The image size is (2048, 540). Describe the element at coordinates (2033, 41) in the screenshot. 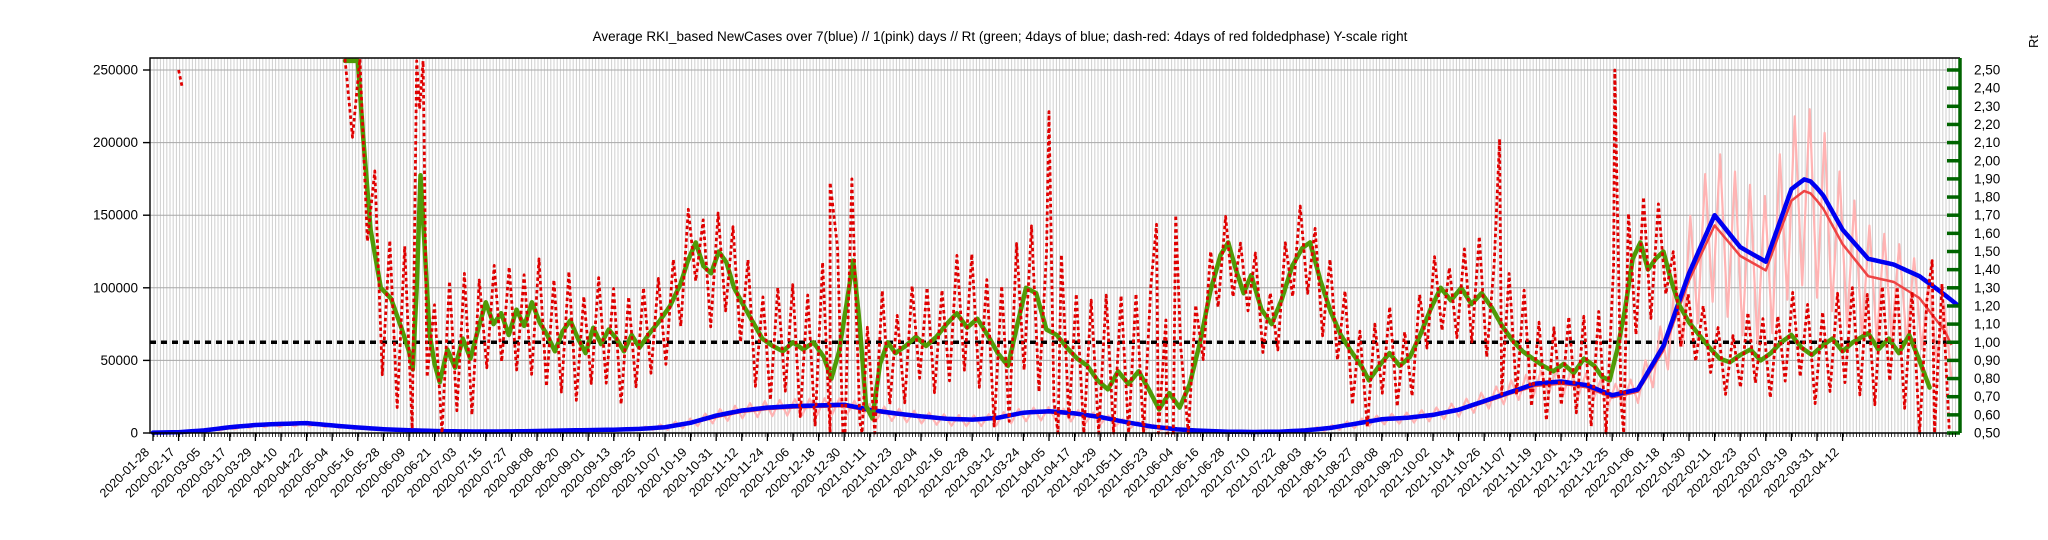

I see `right-axis-title: Rt` at that location.